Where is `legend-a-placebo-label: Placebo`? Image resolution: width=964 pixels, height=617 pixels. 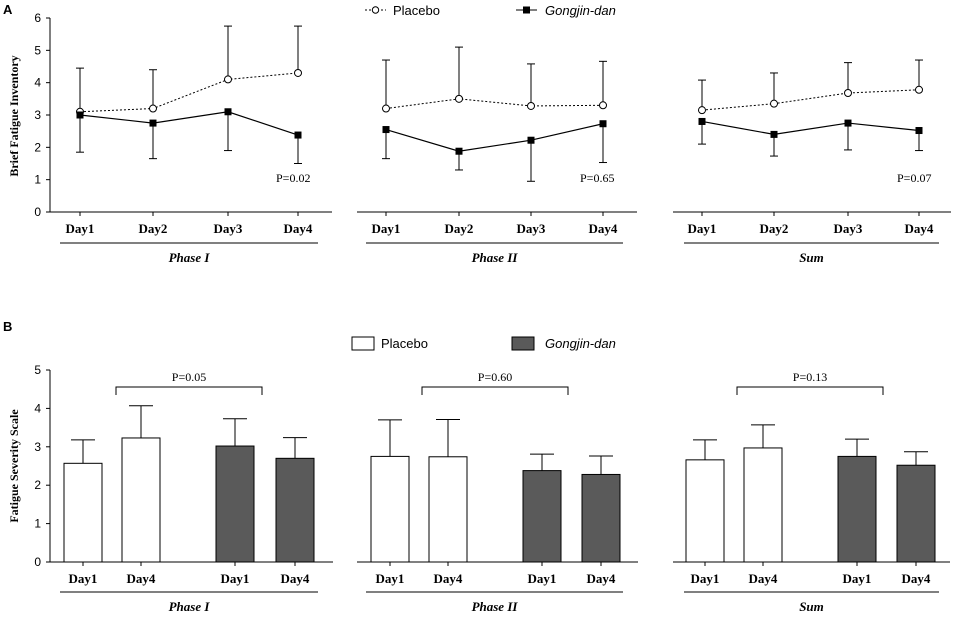
legend-a-placebo-label: Placebo is located at coordinates (416, 10).